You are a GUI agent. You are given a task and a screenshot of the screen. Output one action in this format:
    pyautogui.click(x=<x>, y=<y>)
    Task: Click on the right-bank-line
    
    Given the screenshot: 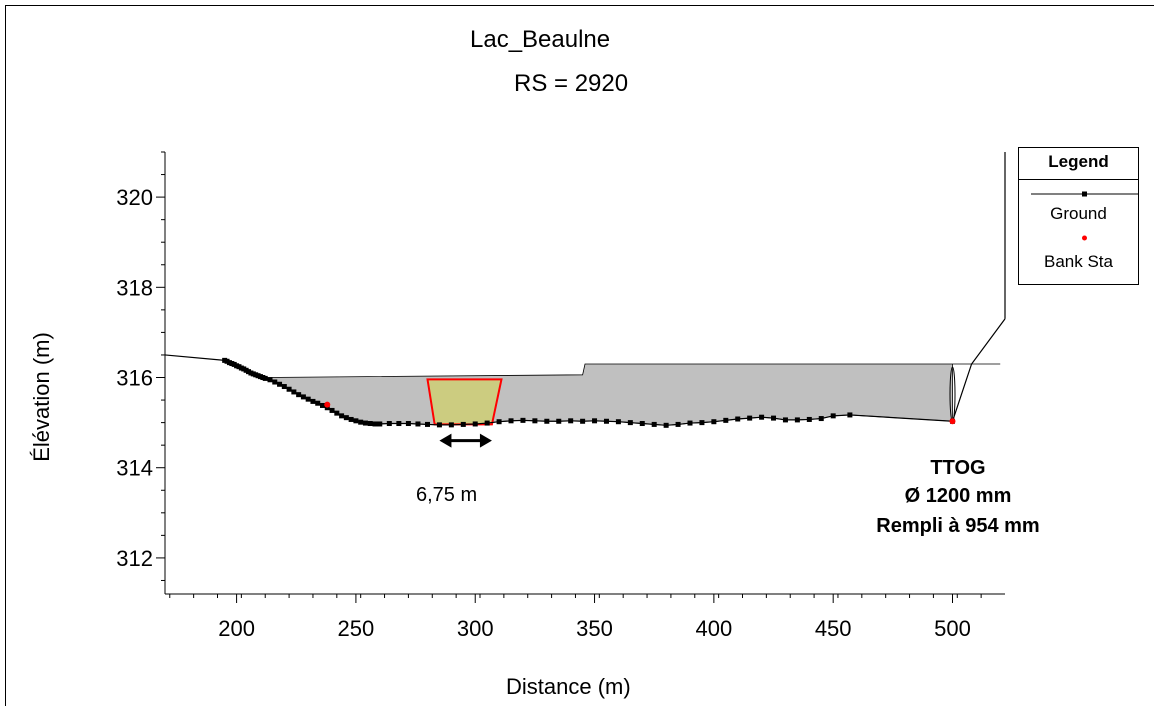 What is the action you would take?
    pyautogui.click(x=978, y=370)
    